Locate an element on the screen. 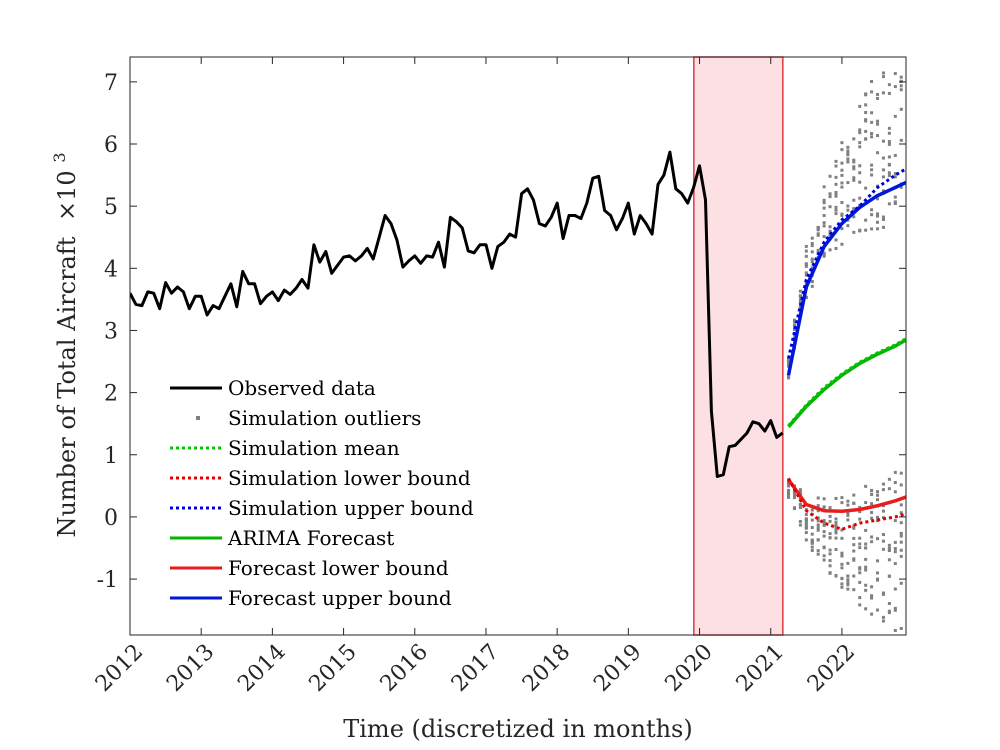 This screenshot has height=750, width=1000. y-axis-title-text: Number of Total Aircraft is located at coordinates (67, 386).